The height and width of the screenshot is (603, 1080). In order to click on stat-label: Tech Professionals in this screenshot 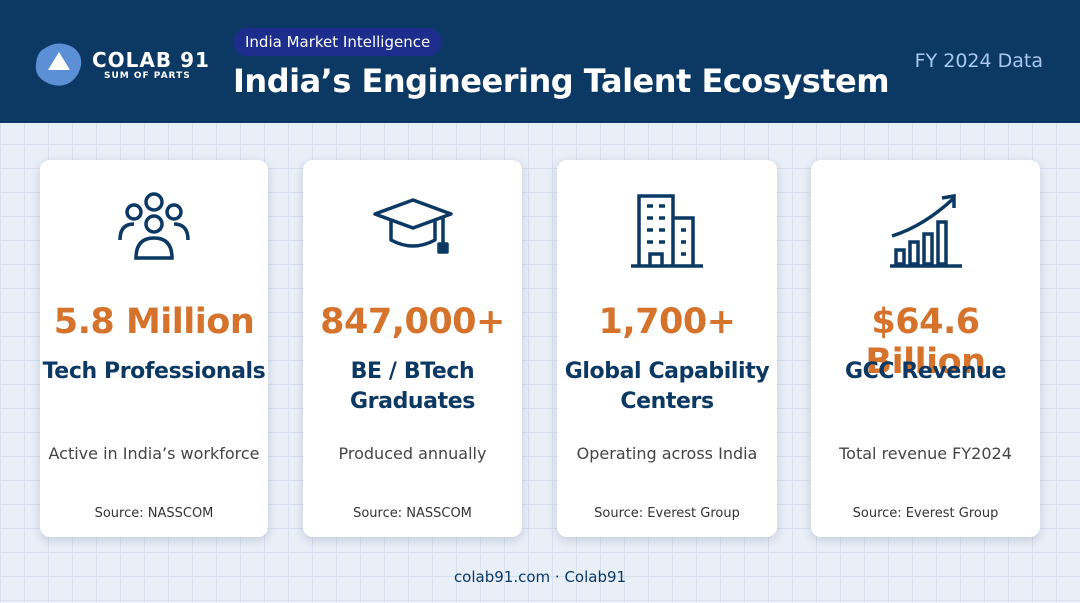, I will do `click(154, 371)`.